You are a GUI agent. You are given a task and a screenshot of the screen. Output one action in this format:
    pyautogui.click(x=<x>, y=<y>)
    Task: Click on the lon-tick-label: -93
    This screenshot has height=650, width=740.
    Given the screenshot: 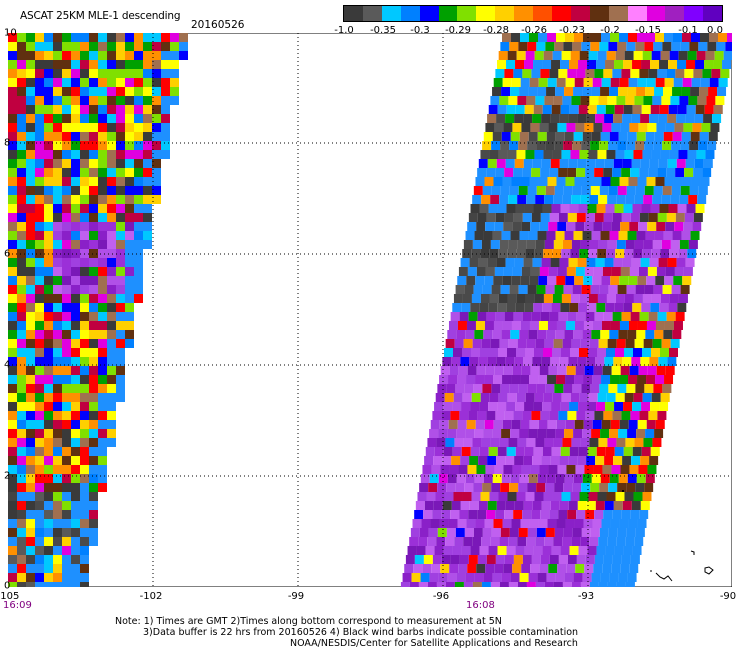 What is the action you would take?
    pyautogui.click(x=586, y=596)
    